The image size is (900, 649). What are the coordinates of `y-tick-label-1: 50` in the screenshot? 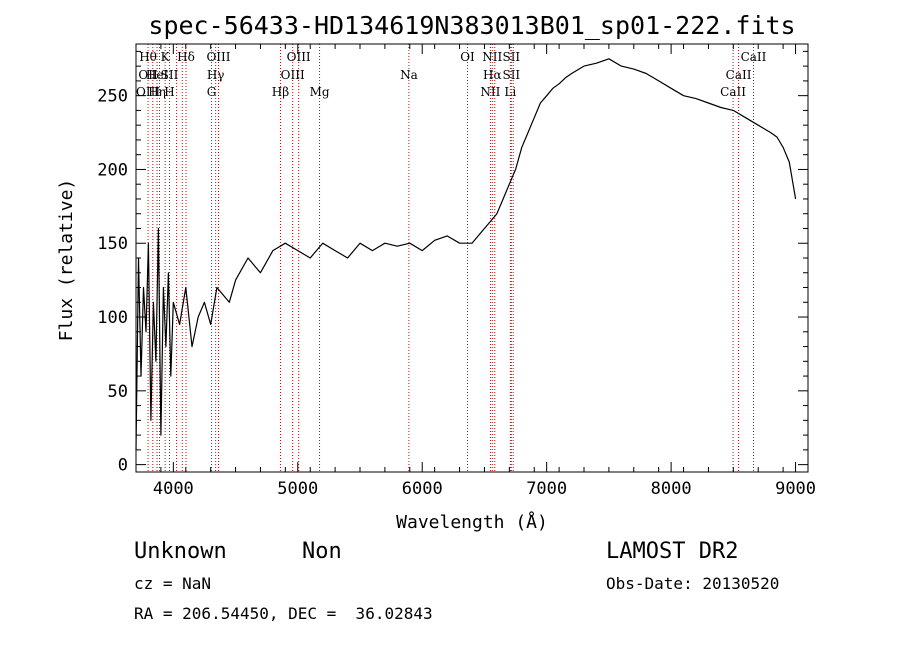 It's located at (118, 392).